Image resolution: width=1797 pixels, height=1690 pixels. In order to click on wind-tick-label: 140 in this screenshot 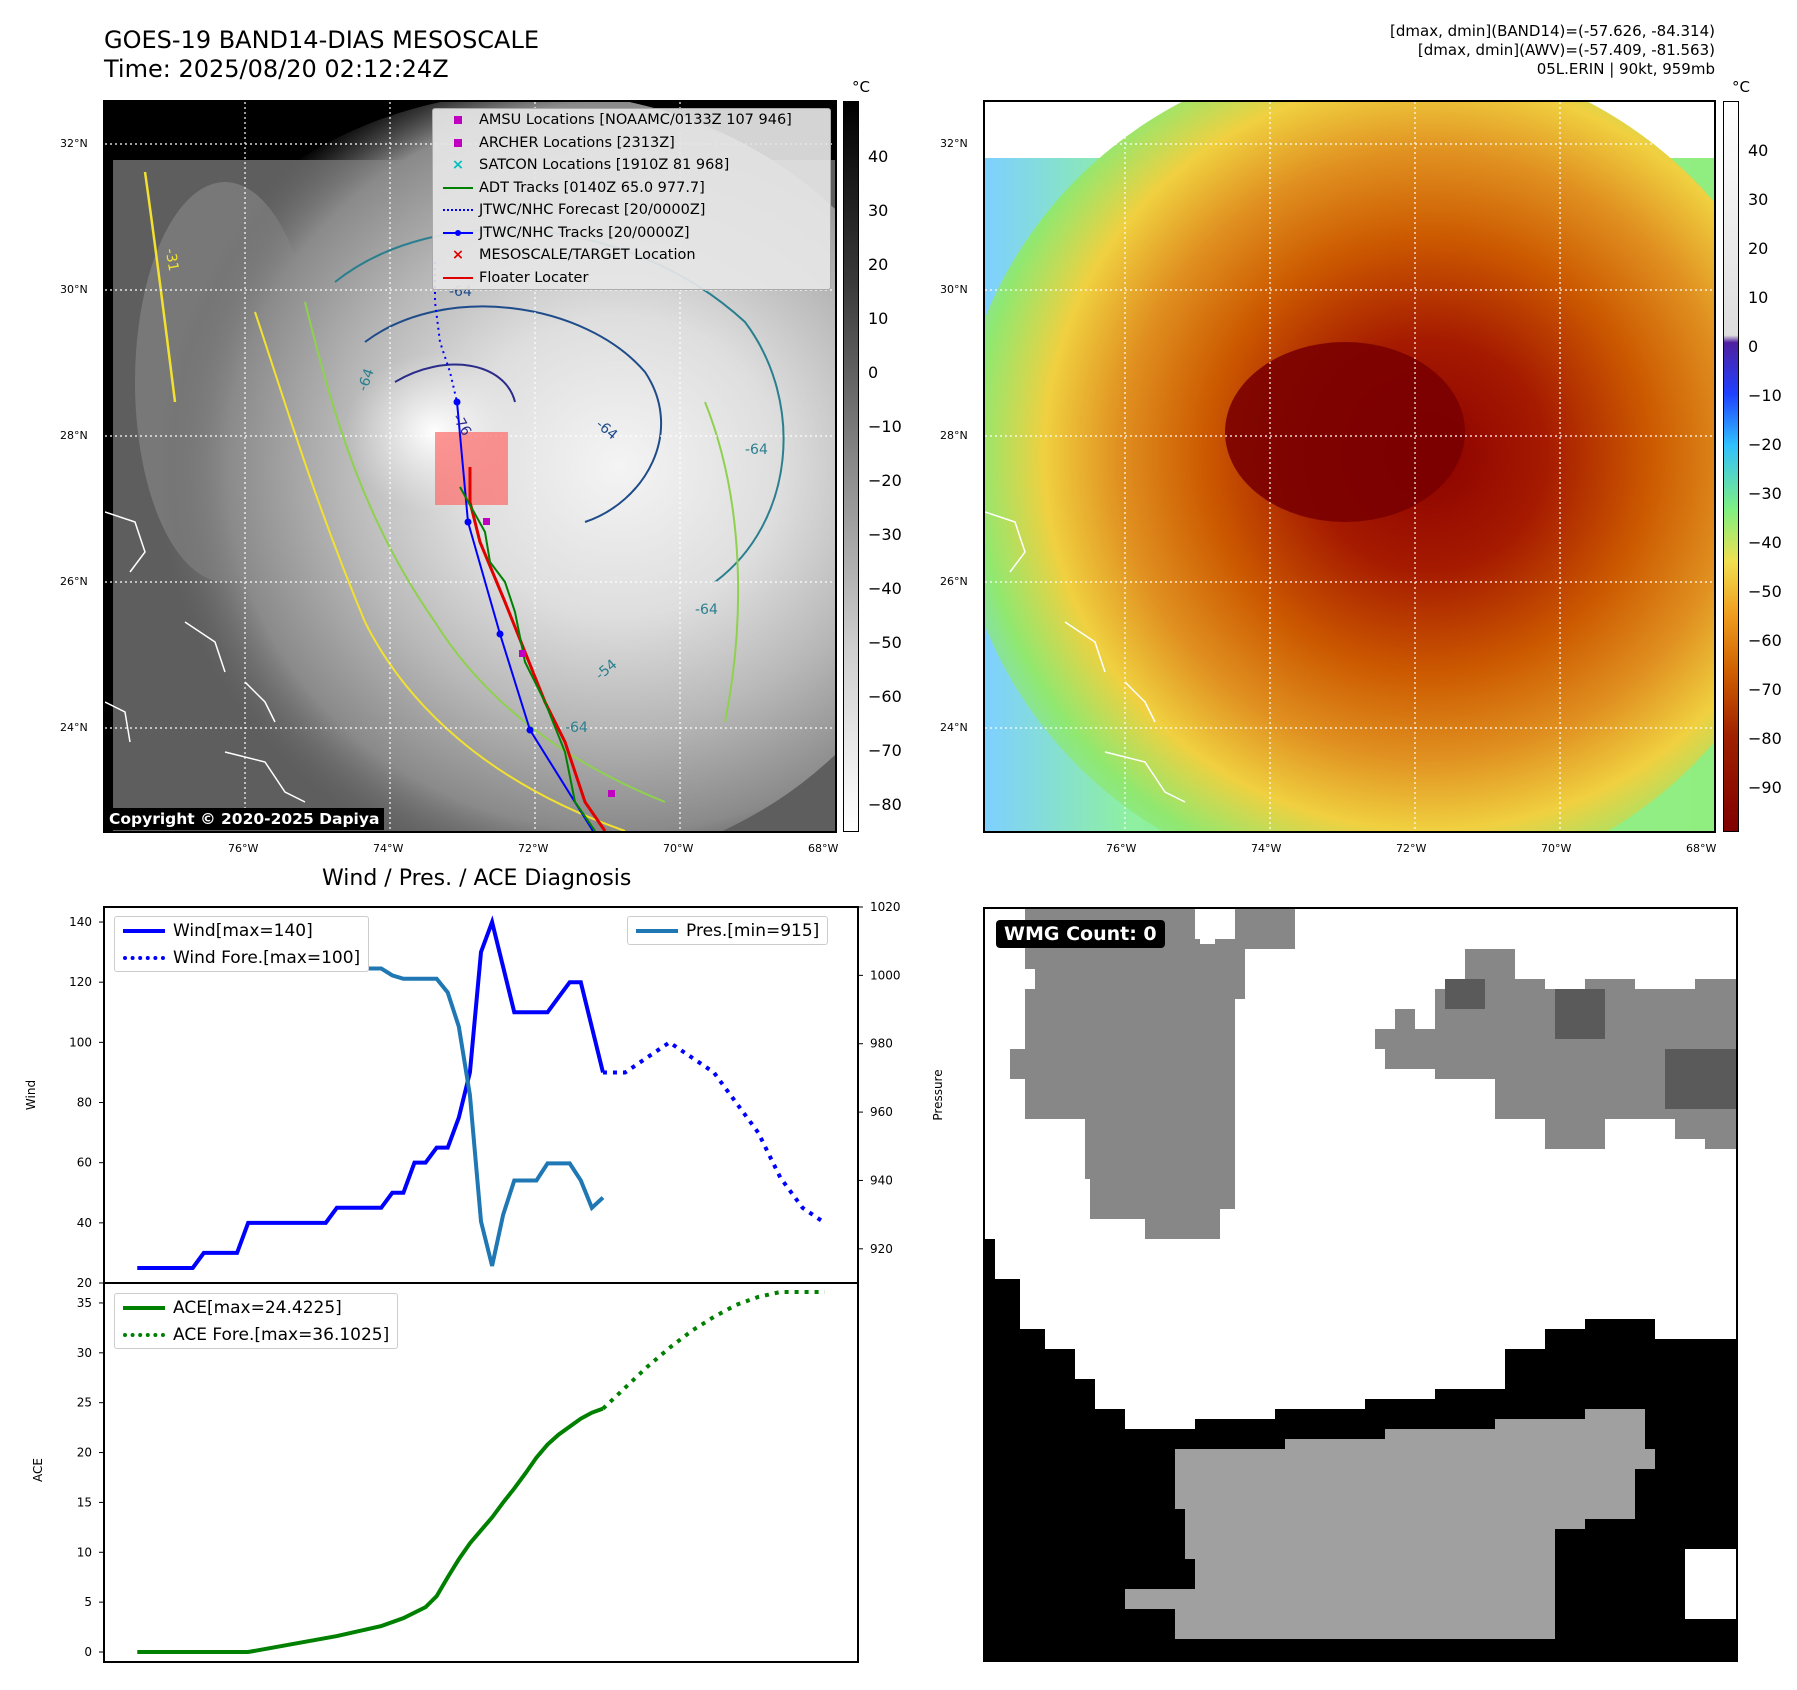, I will do `click(80, 922)`.